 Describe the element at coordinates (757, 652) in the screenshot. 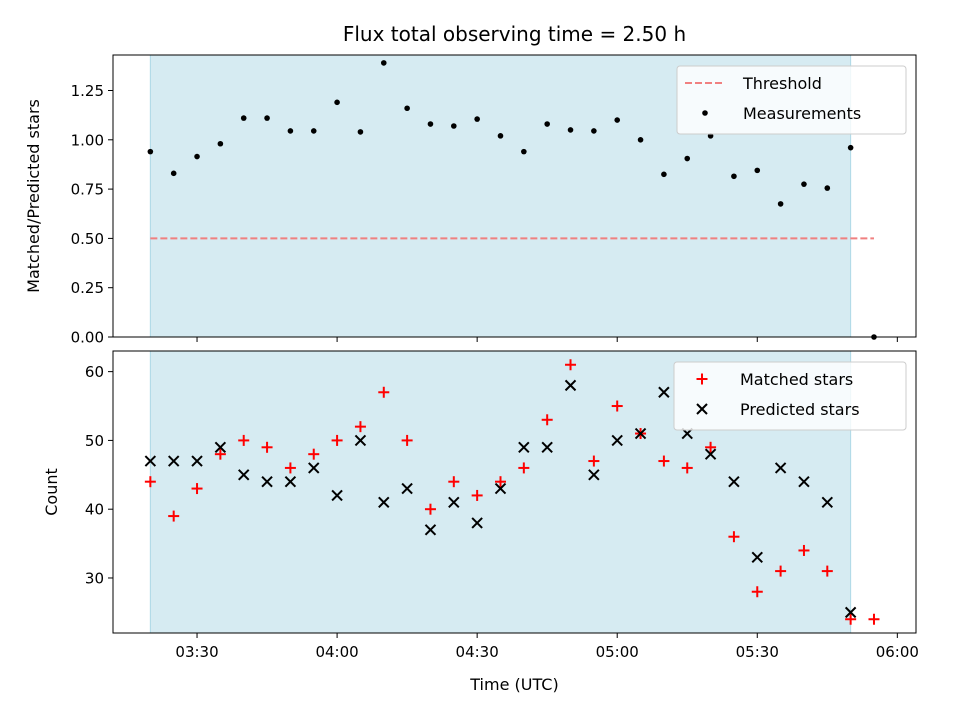

I see `x-tick-label: 05:30` at that location.